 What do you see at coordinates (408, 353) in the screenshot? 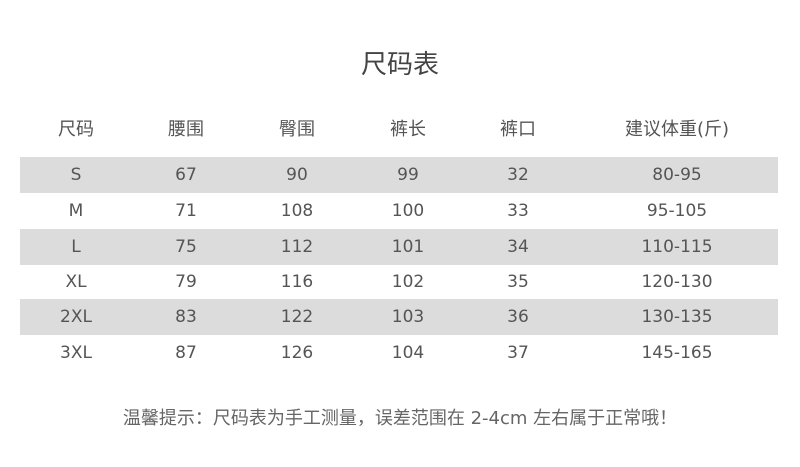
I see `table-cell: 104` at bounding box center [408, 353].